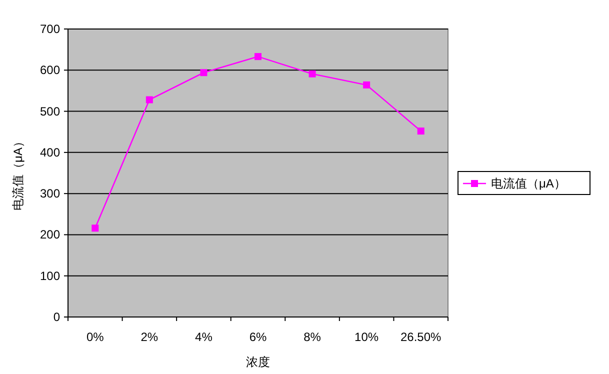 Image resolution: width=609 pixels, height=374 pixels. What do you see at coordinates (258, 337) in the screenshot?
I see `x-tick-label: 6%` at bounding box center [258, 337].